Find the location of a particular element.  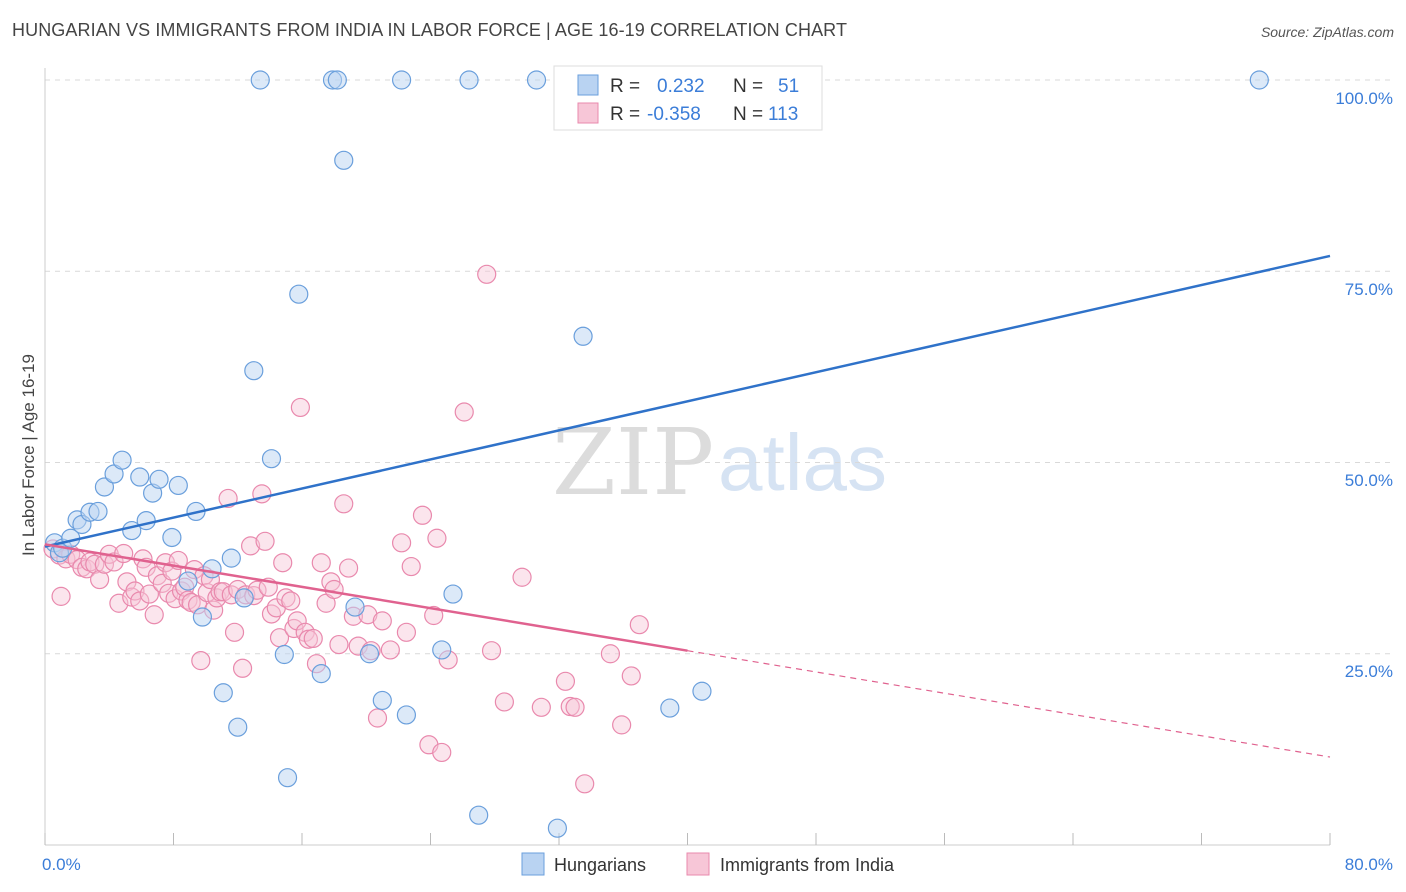

stats-legend-box is located at coordinates (688, 98).